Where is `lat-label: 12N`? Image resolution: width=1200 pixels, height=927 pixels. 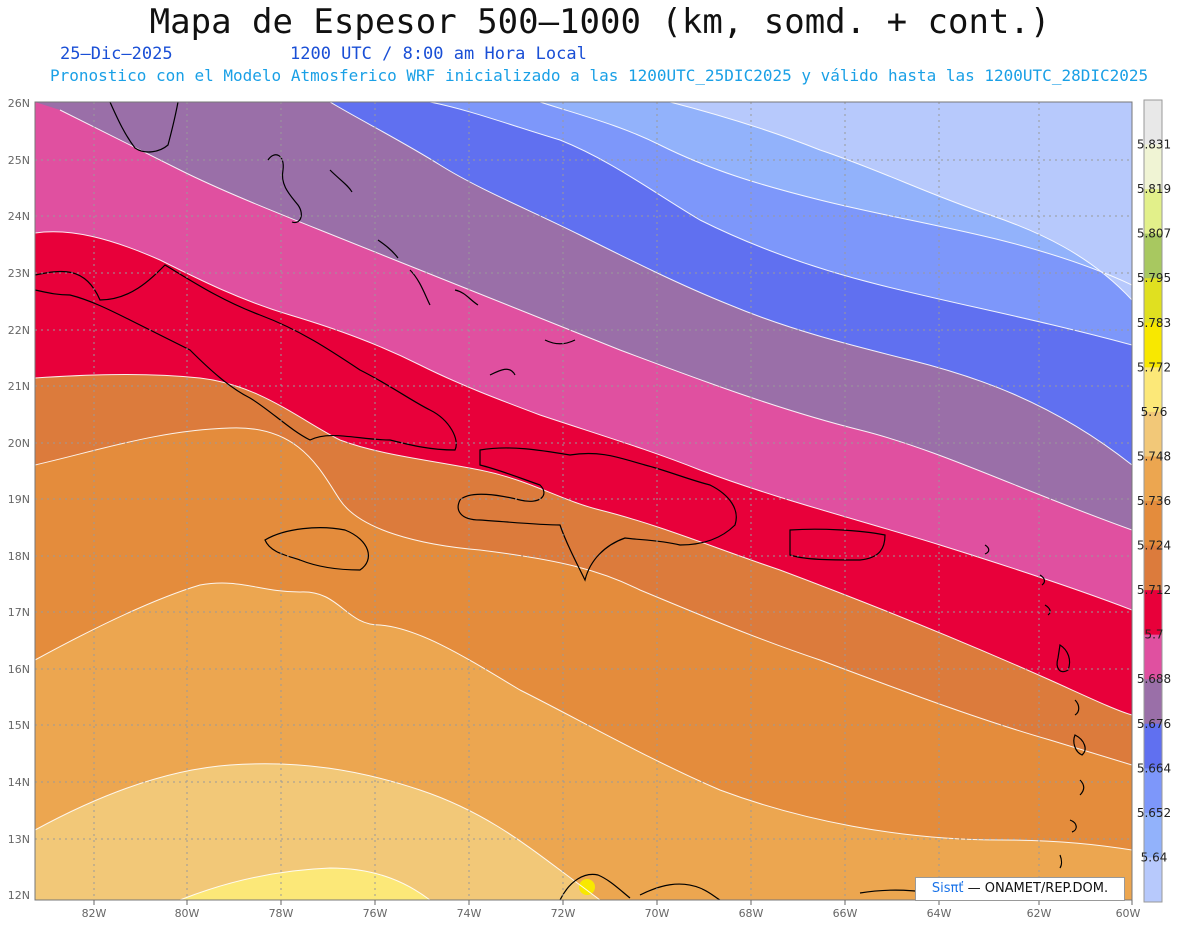
lat-label: 12N is located at coordinates (19, 895).